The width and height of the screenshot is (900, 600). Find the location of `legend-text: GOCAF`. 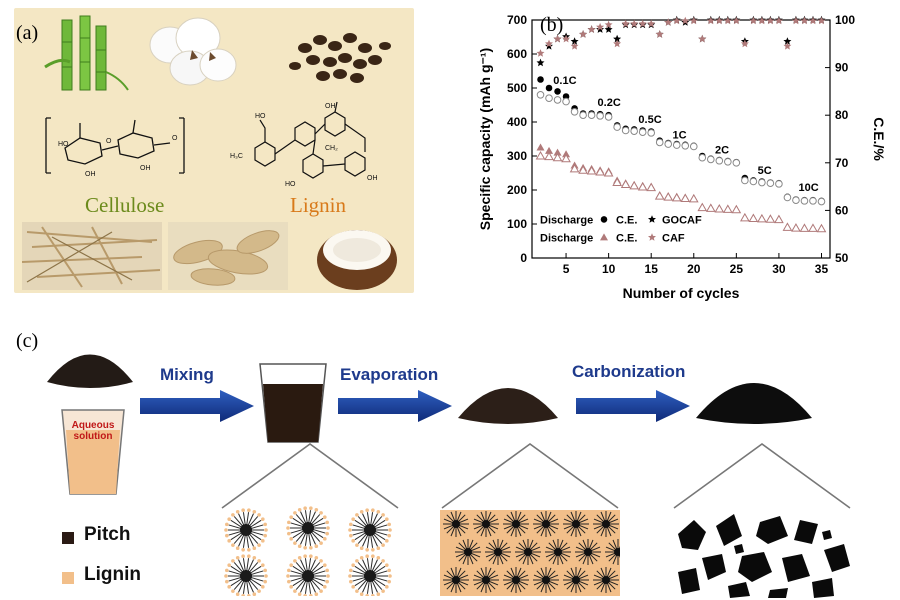

legend-text: GOCAF is located at coordinates (682, 220).